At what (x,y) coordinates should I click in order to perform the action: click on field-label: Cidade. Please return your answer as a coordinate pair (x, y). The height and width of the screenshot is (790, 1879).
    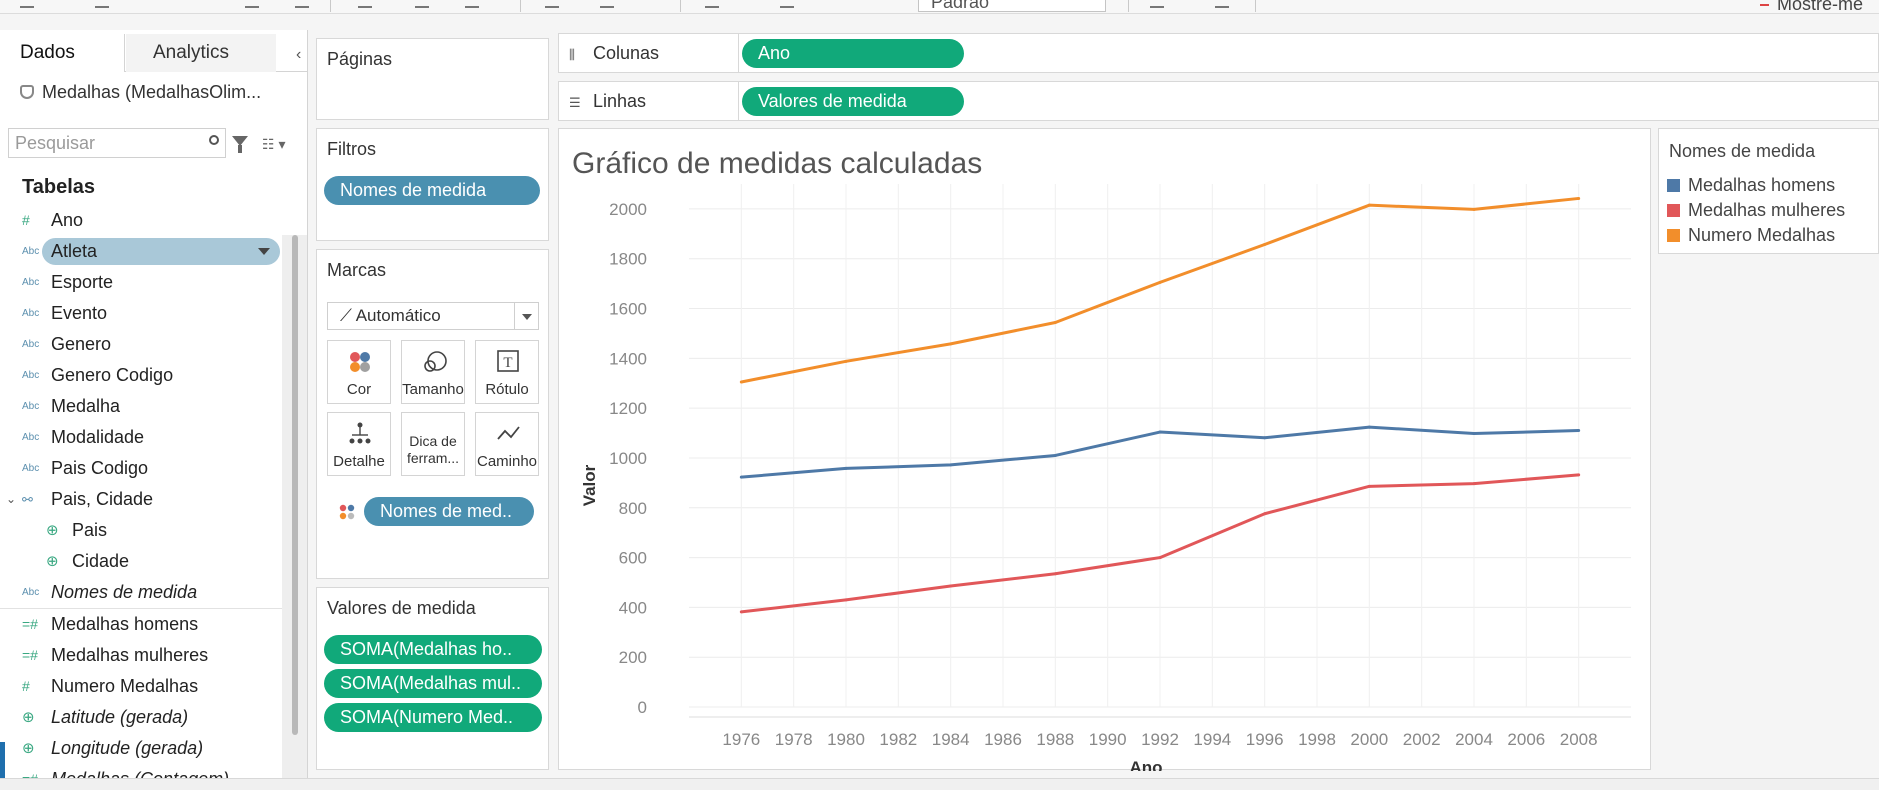
    Looking at the image, I should click on (101, 561).